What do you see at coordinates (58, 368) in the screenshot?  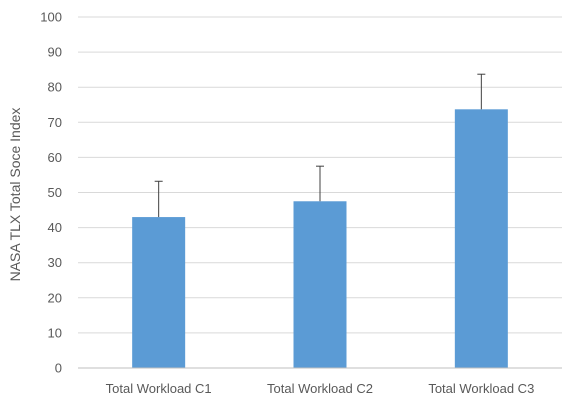 I see `y-tick-label-0: 0` at bounding box center [58, 368].